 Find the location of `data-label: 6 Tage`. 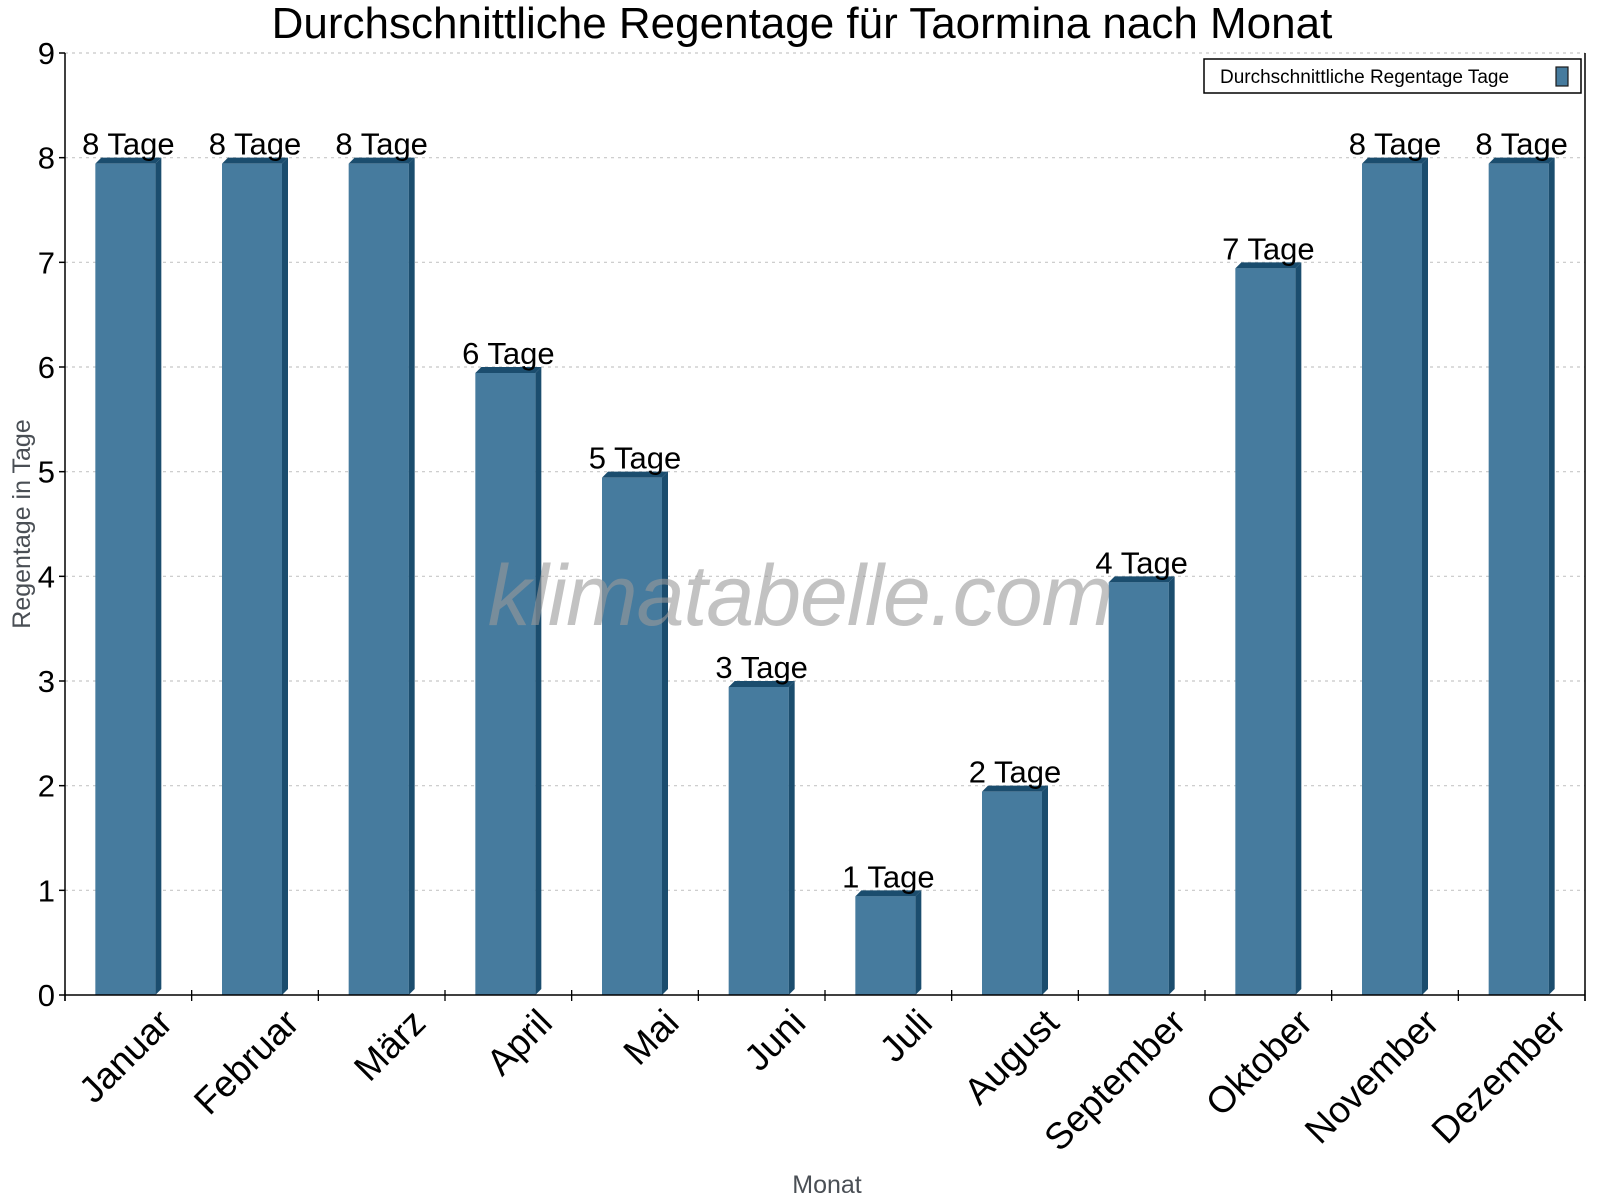

data-label: 6 Tage is located at coordinates (508, 353).